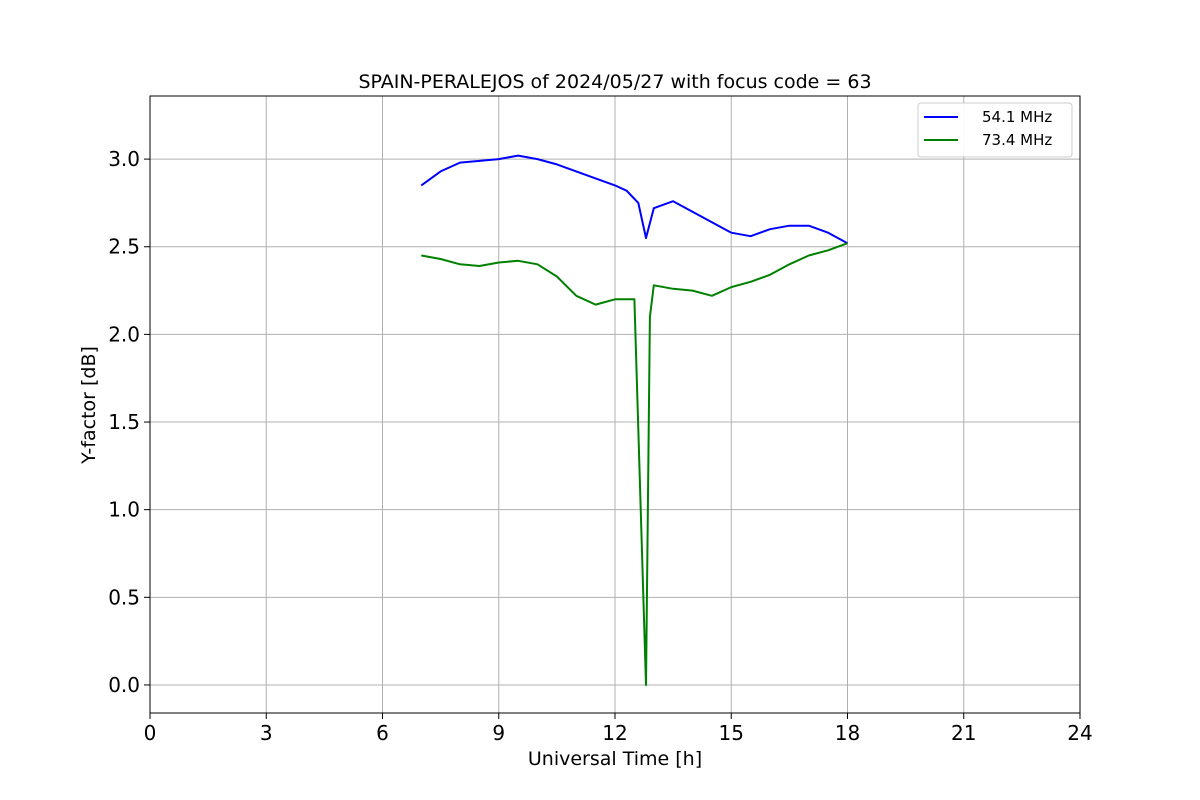 This screenshot has width=1200, height=800. I want to click on x-tick-label: 3, so click(266, 733).